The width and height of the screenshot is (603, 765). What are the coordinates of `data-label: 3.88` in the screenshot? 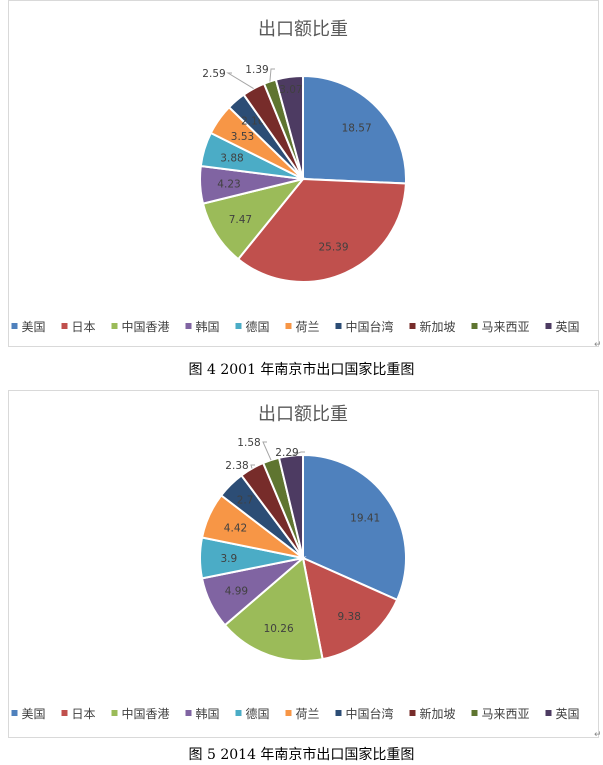 It's located at (231, 159).